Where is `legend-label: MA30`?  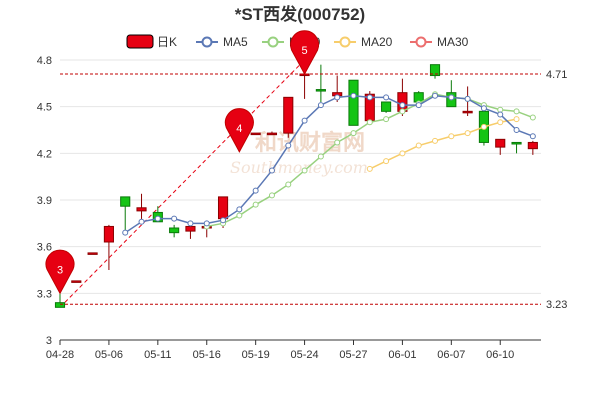 legend-label: MA30 is located at coordinates (453, 42).